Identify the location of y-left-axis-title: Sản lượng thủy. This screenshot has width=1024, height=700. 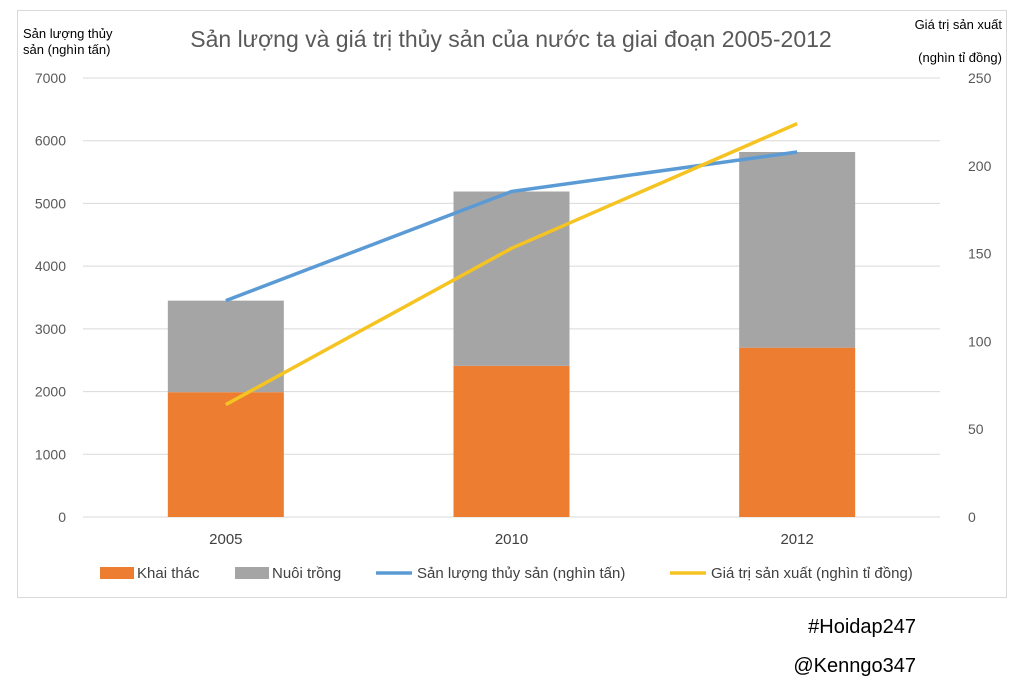
(68, 33).